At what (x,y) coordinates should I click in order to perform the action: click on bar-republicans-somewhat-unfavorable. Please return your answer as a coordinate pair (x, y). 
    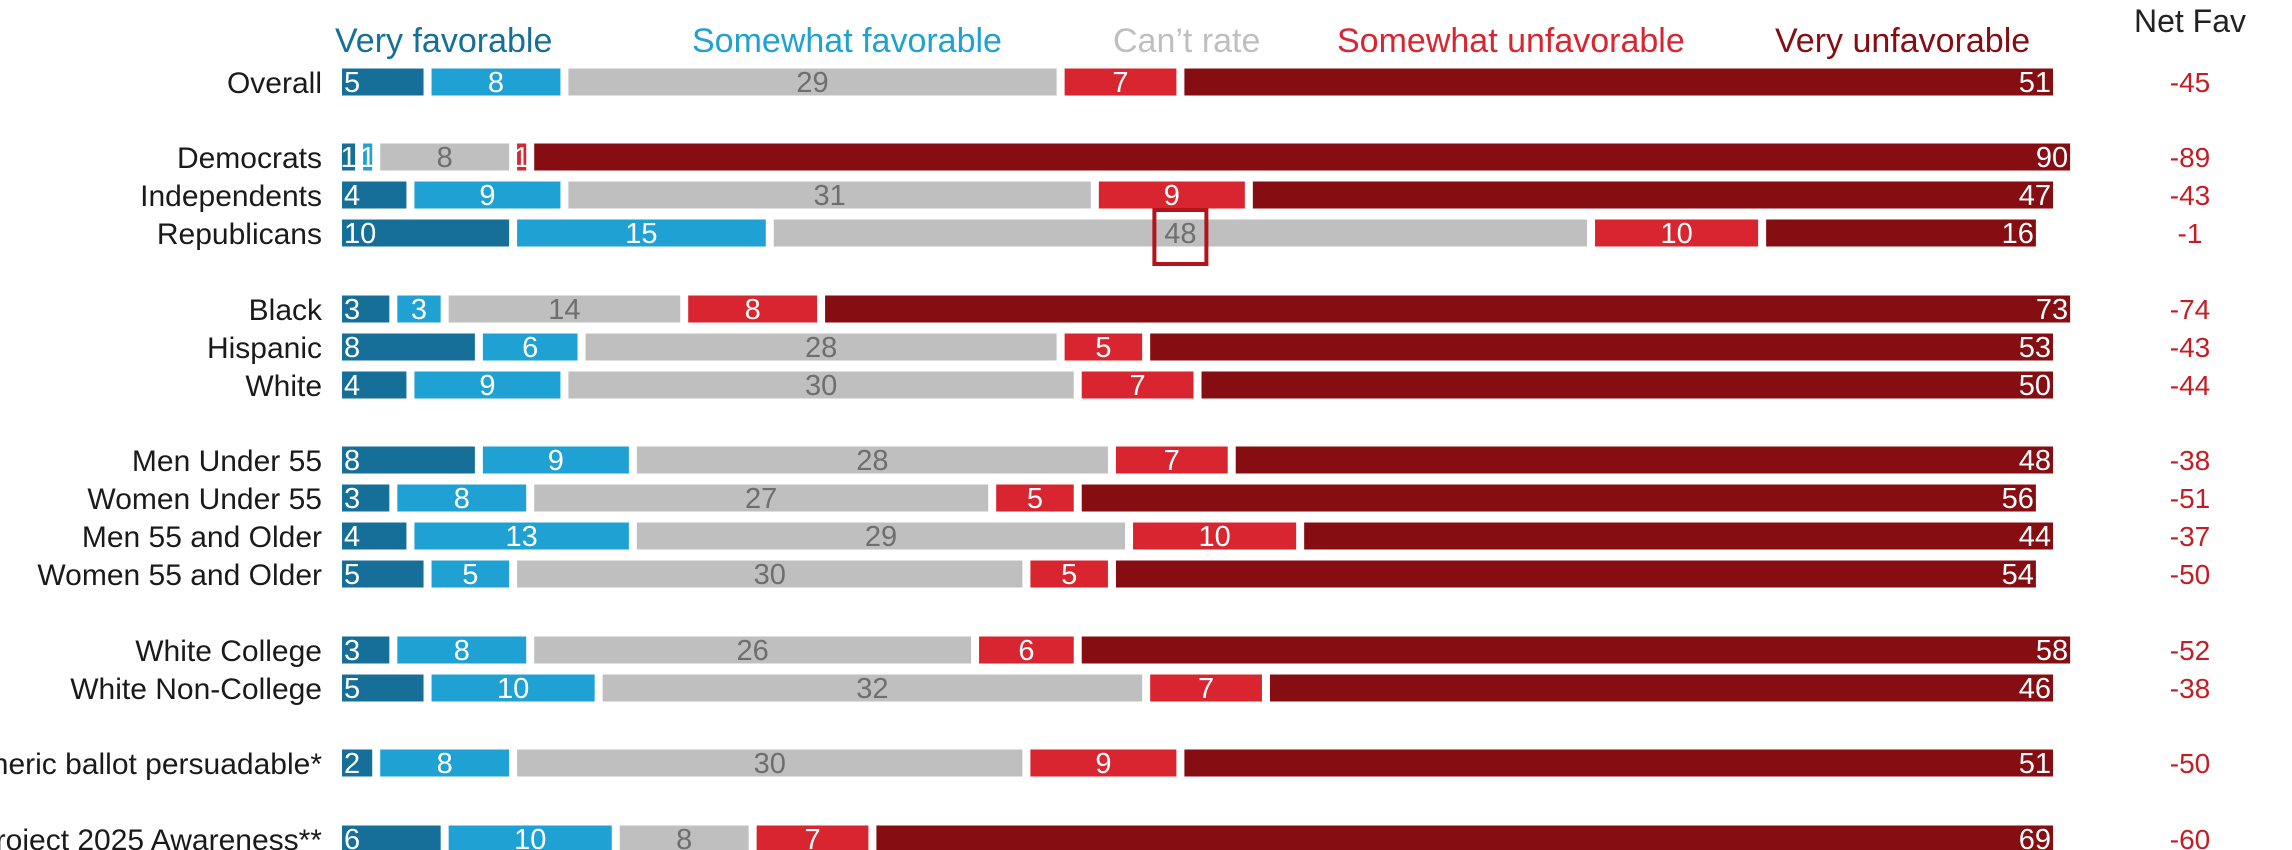
    Looking at the image, I should click on (1677, 233).